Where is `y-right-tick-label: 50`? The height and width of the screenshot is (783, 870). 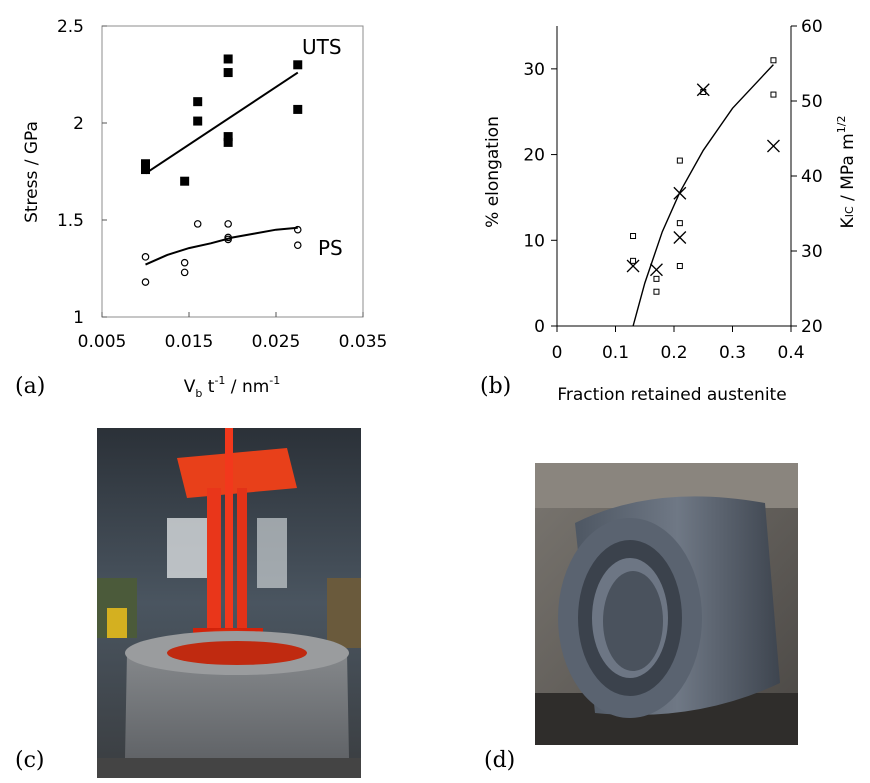 y-right-tick-label: 50 is located at coordinates (812, 102).